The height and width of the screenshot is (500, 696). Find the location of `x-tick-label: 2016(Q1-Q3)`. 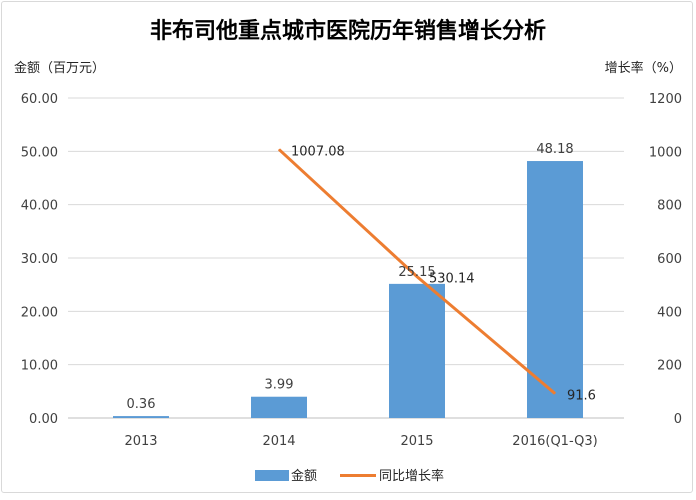

x-tick-label: 2016(Q1-Q3) is located at coordinates (554, 441).